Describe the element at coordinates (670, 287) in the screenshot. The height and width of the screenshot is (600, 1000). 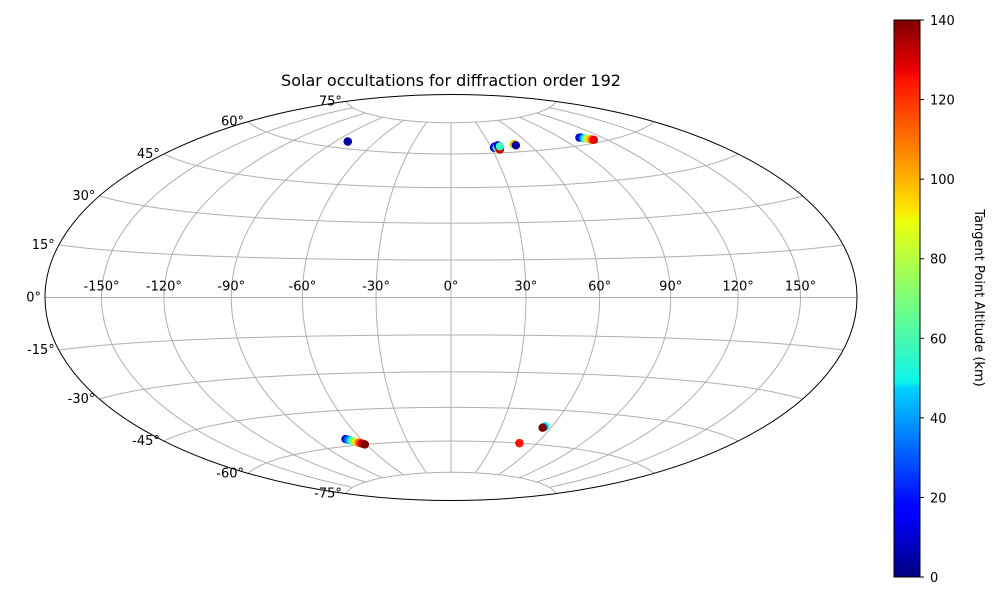
I see `longitude-tick-label: 90°` at that location.